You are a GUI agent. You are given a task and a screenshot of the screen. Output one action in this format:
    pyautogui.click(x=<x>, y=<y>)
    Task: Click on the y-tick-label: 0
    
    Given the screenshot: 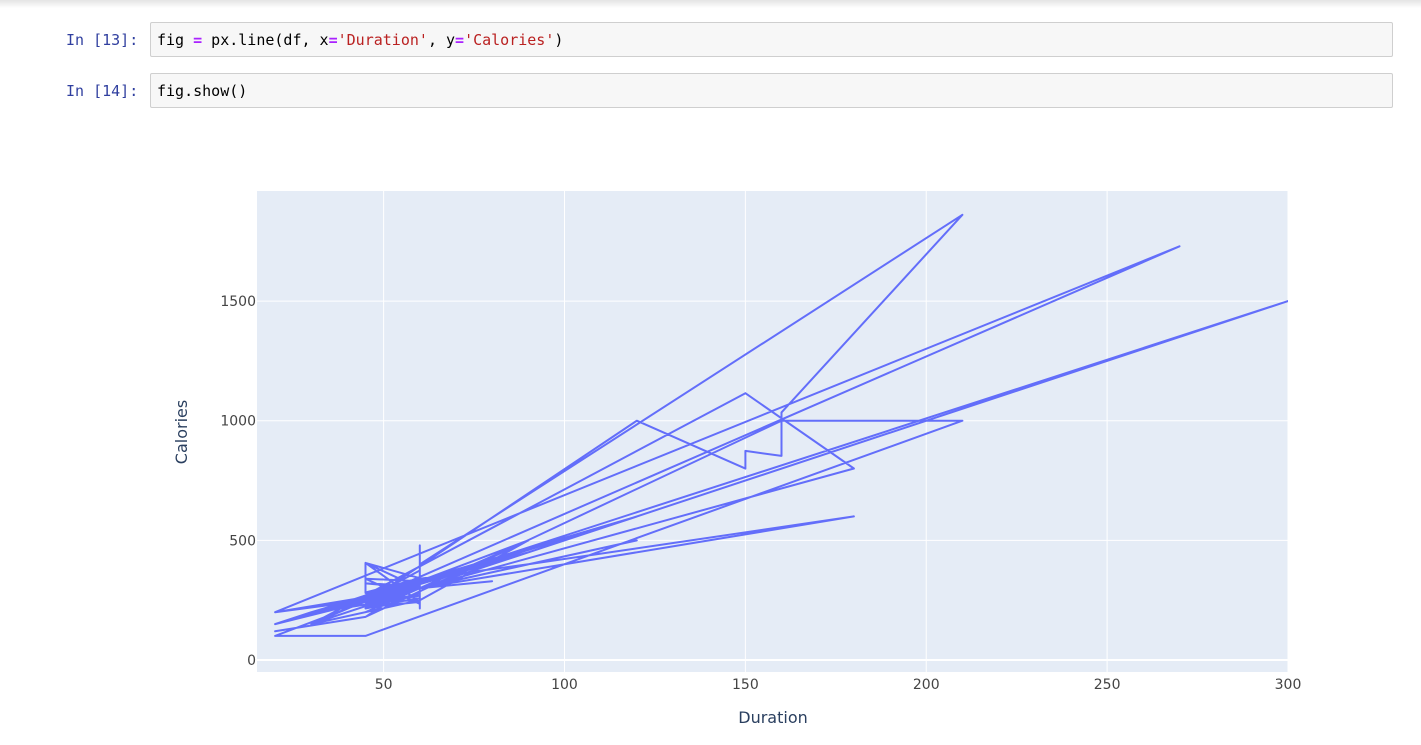 What is the action you would take?
    pyautogui.click(x=251, y=661)
    